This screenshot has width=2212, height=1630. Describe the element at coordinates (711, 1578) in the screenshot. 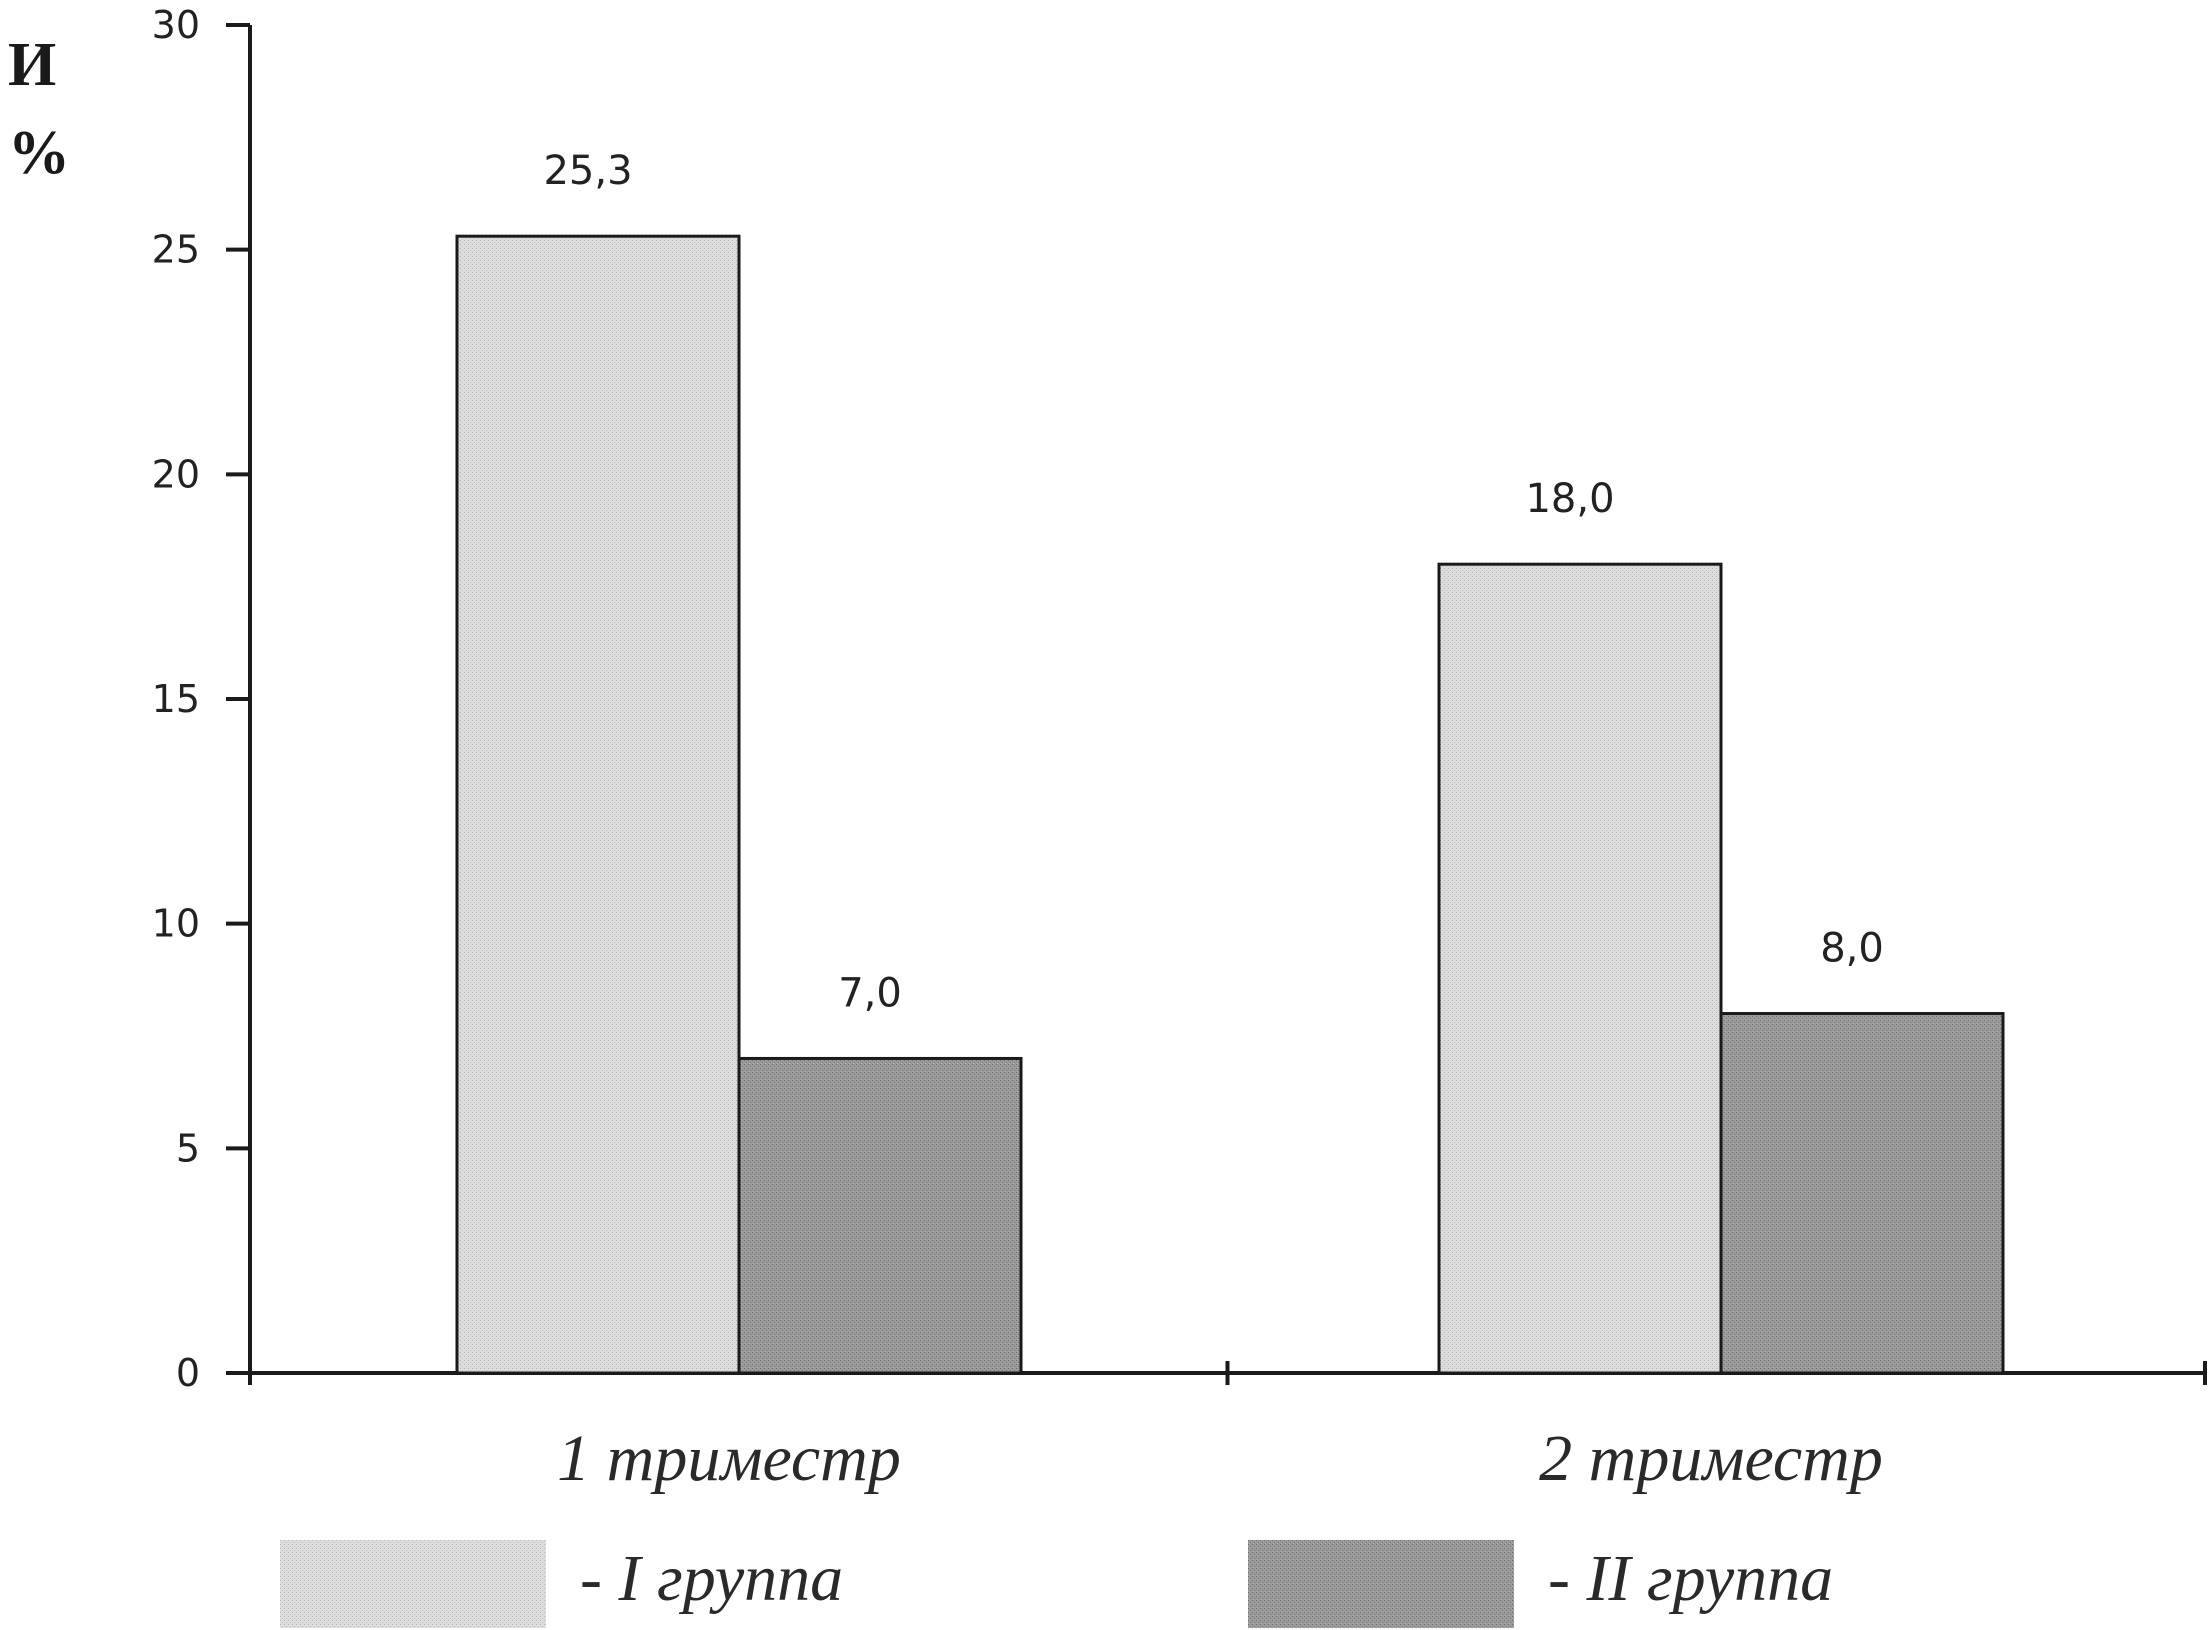

I see `legend-label: - I группа` at that location.